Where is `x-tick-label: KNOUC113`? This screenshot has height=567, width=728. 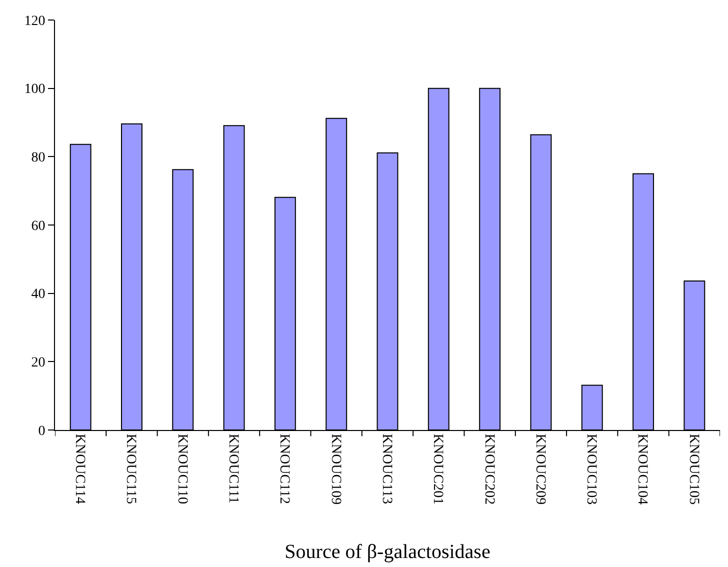
x-tick-label: KNOUC113 is located at coordinates (386, 469).